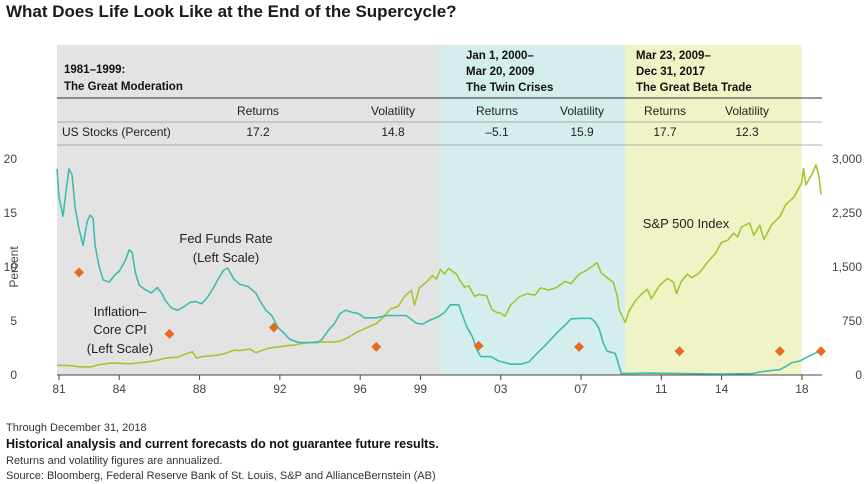  I want to click on returns-value-3: 17.7, so click(665, 132).